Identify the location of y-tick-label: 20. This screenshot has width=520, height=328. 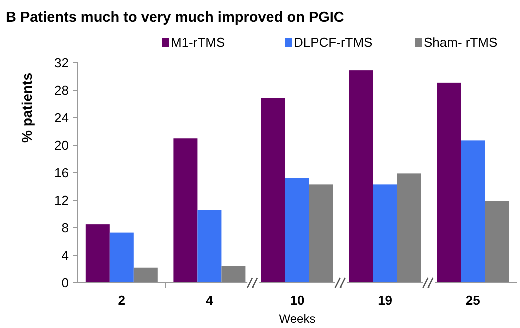
(61, 146).